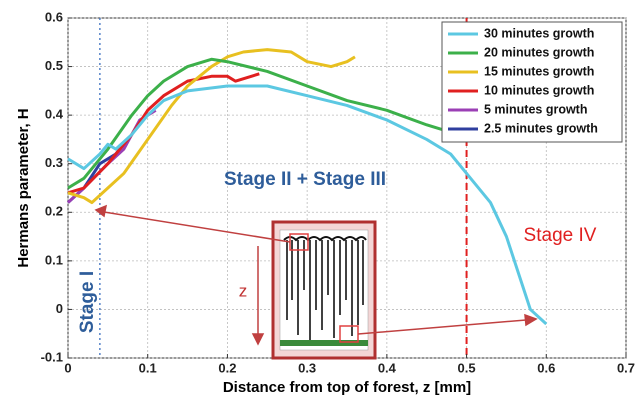  Describe the element at coordinates (307, 367) in the screenshot. I see `x-tick-label: 0.3` at that location.